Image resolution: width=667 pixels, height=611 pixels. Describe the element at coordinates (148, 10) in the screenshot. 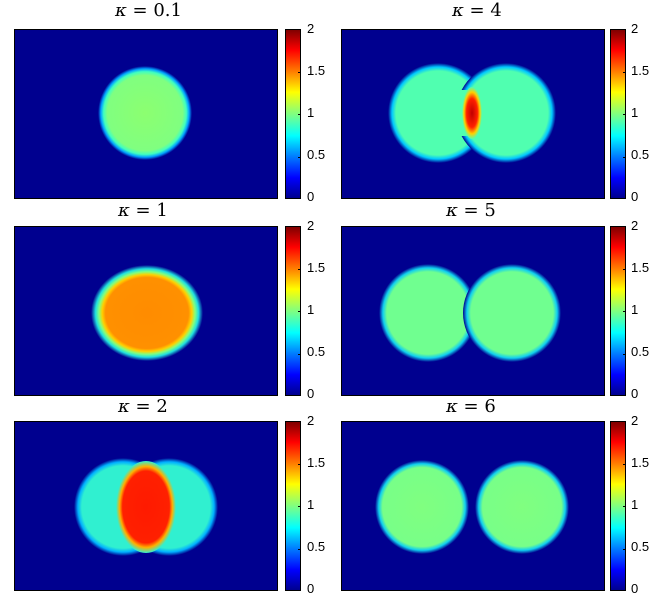

I see `panel-title: κ = 0.1` at that location.